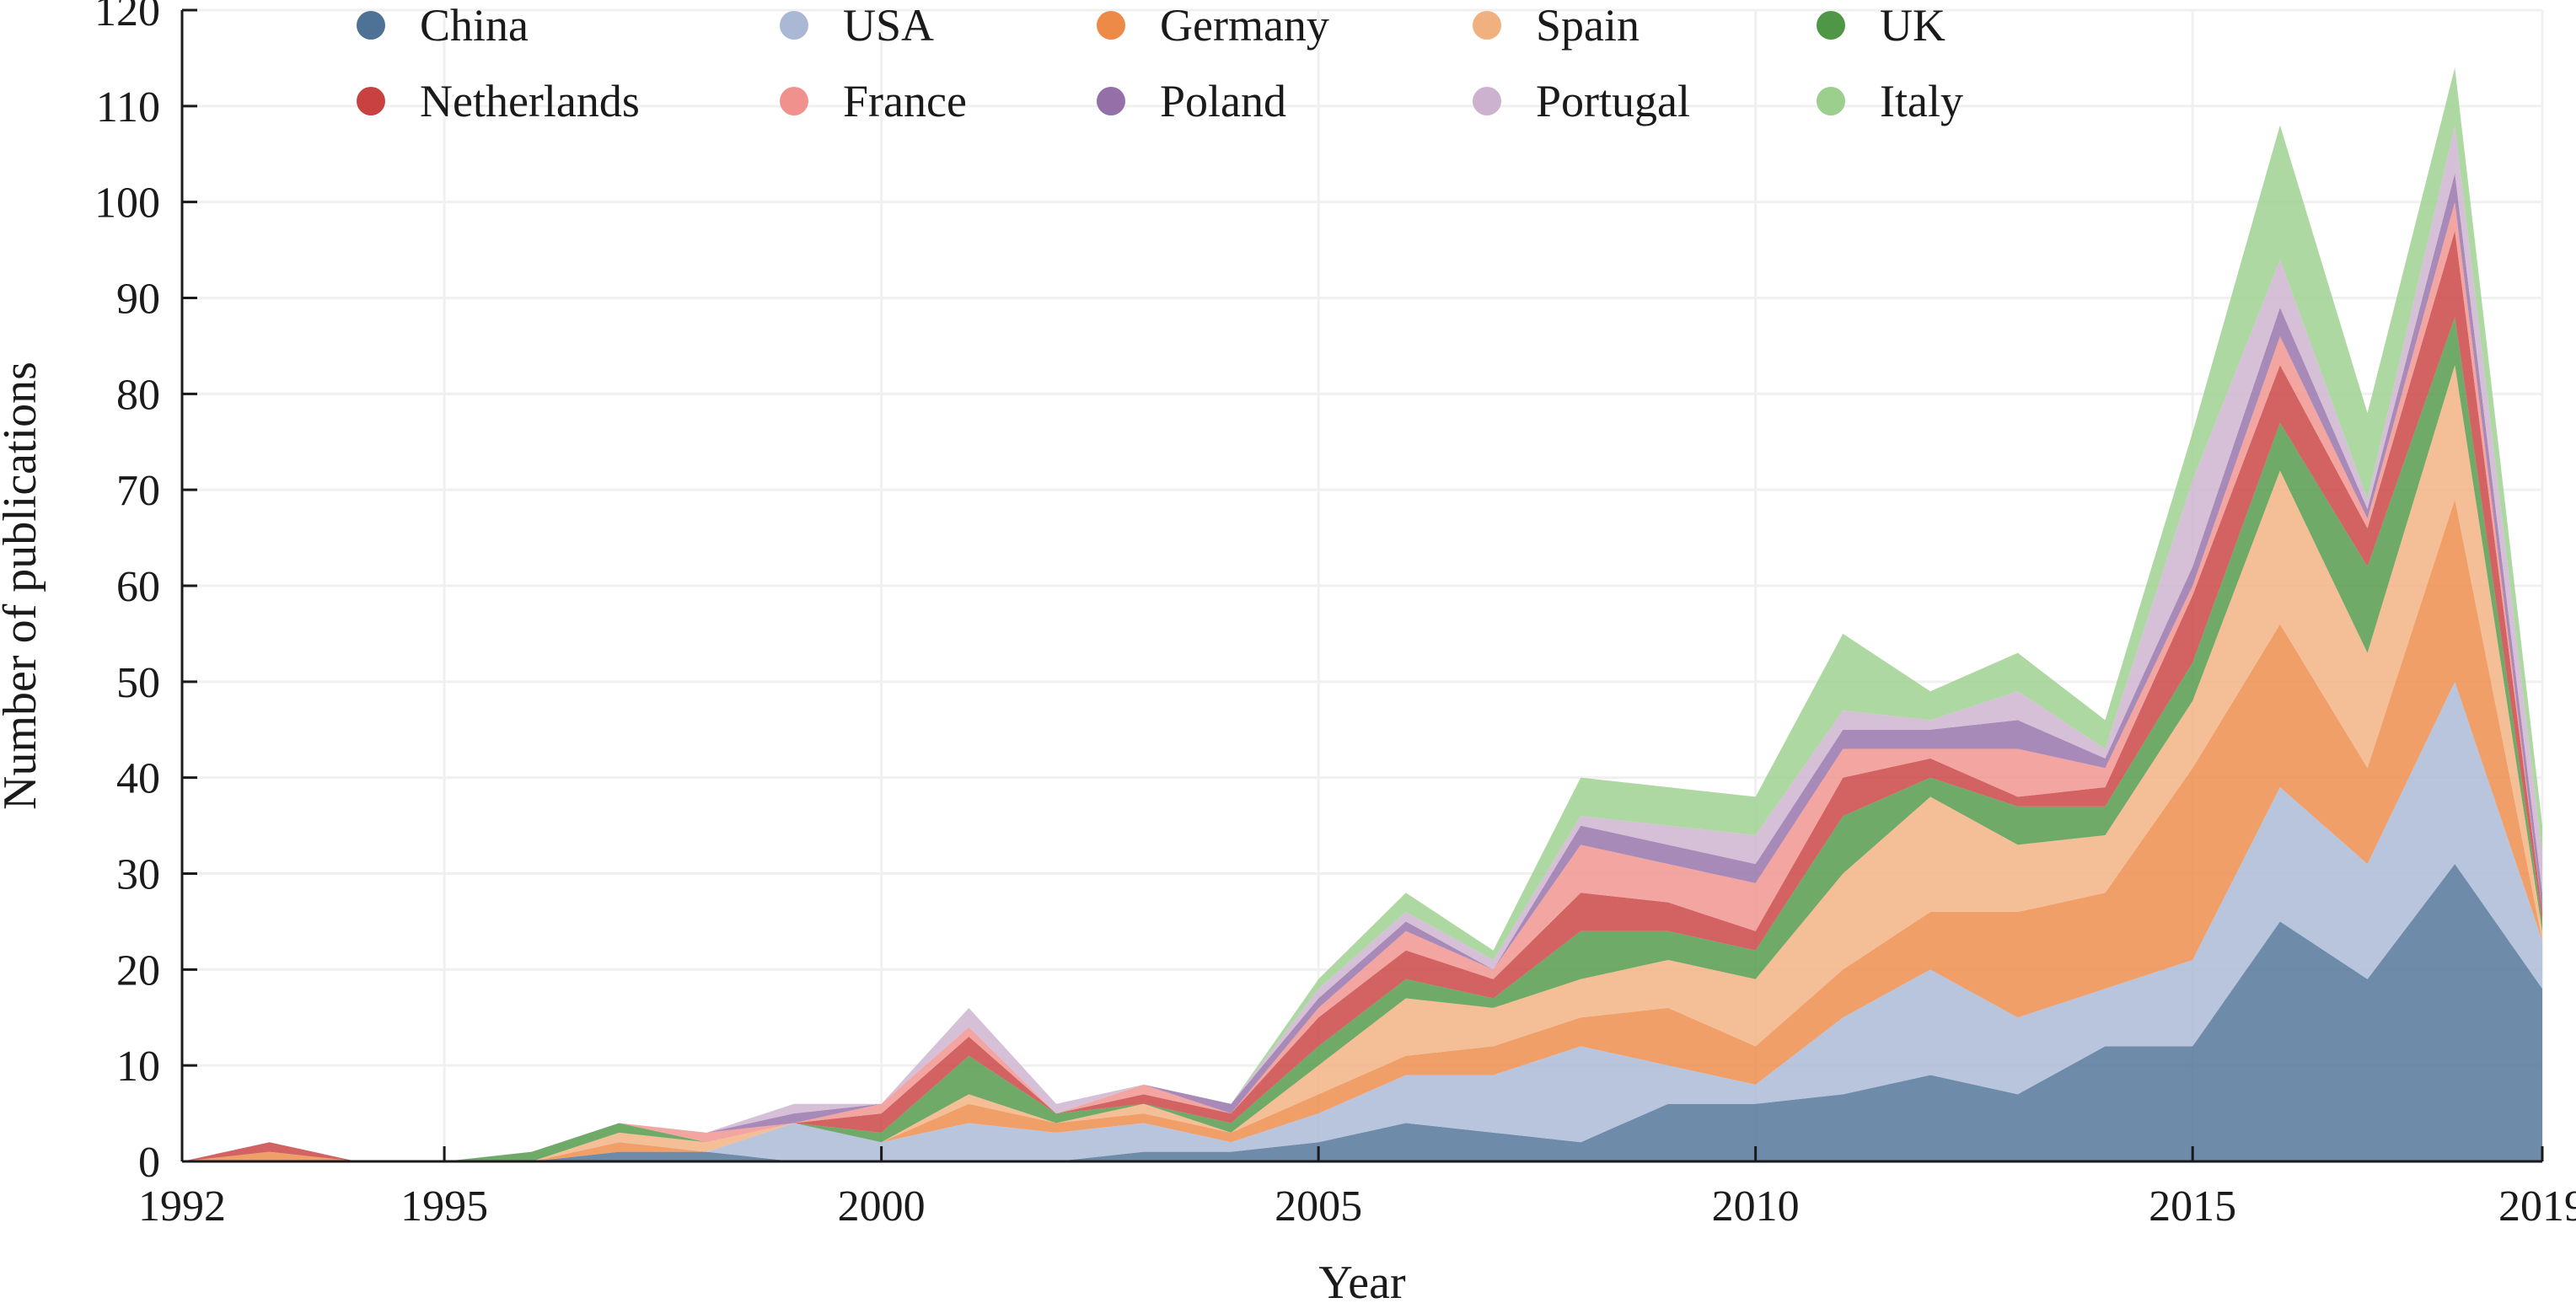 This screenshot has height=1303, width=2576. What do you see at coordinates (138, 970) in the screenshot?
I see `y-tick-label: 20` at bounding box center [138, 970].